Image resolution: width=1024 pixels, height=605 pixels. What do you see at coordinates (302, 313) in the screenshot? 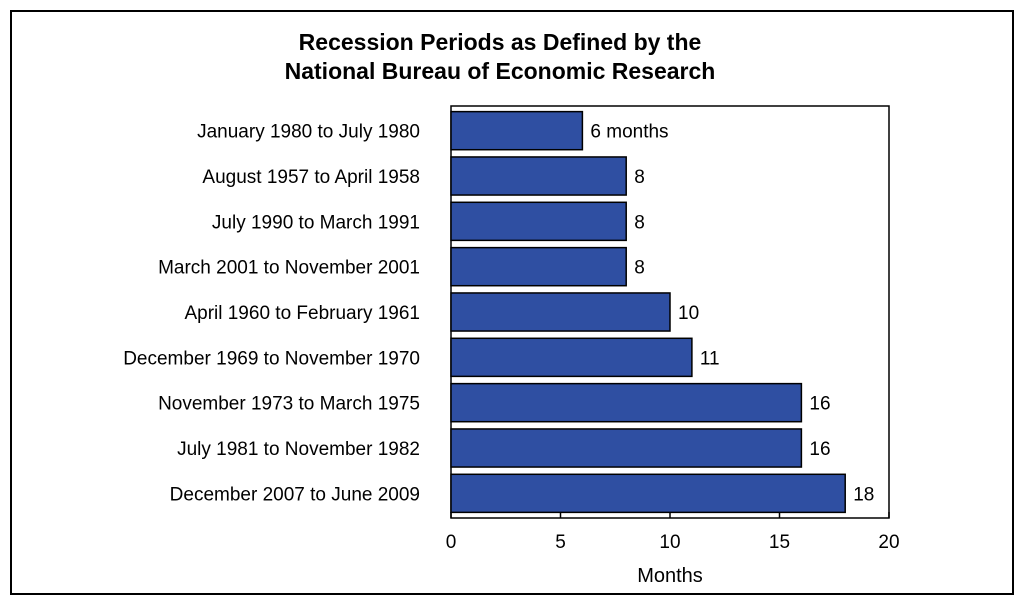
I see `category-label-5: April 1960 to February 1961` at bounding box center [302, 313].